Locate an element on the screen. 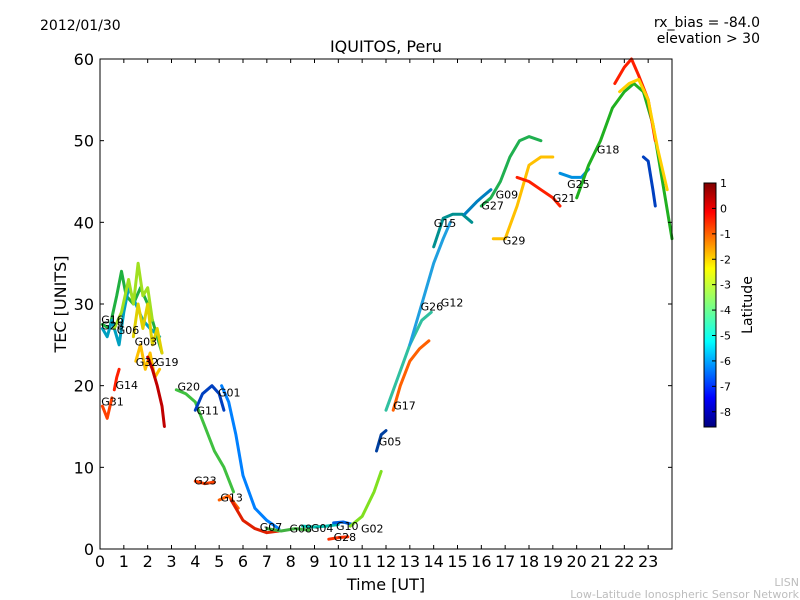  x-tick-label-2: 2 is located at coordinates (148, 561).